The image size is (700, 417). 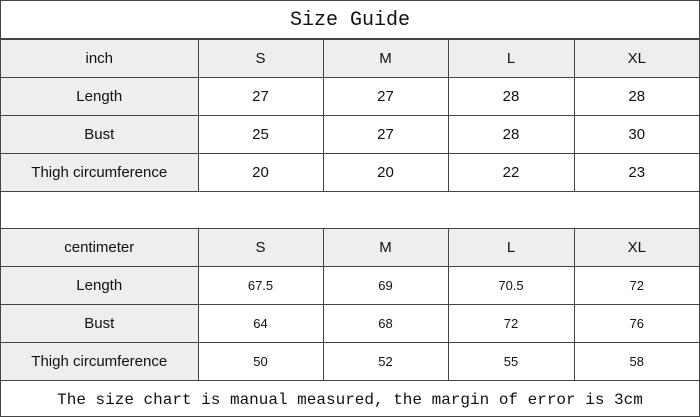 What do you see at coordinates (260, 134) in the screenshot?
I see `measurement-cell: 25` at bounding box center [260, 134].